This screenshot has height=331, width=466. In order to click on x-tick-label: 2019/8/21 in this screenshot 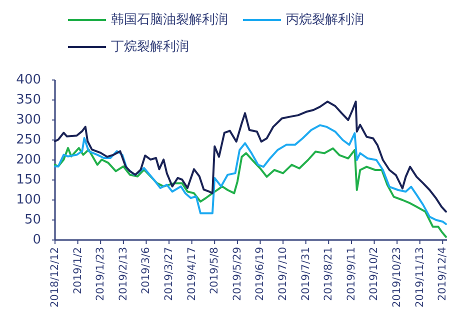, I will do `click(328, 274)`.